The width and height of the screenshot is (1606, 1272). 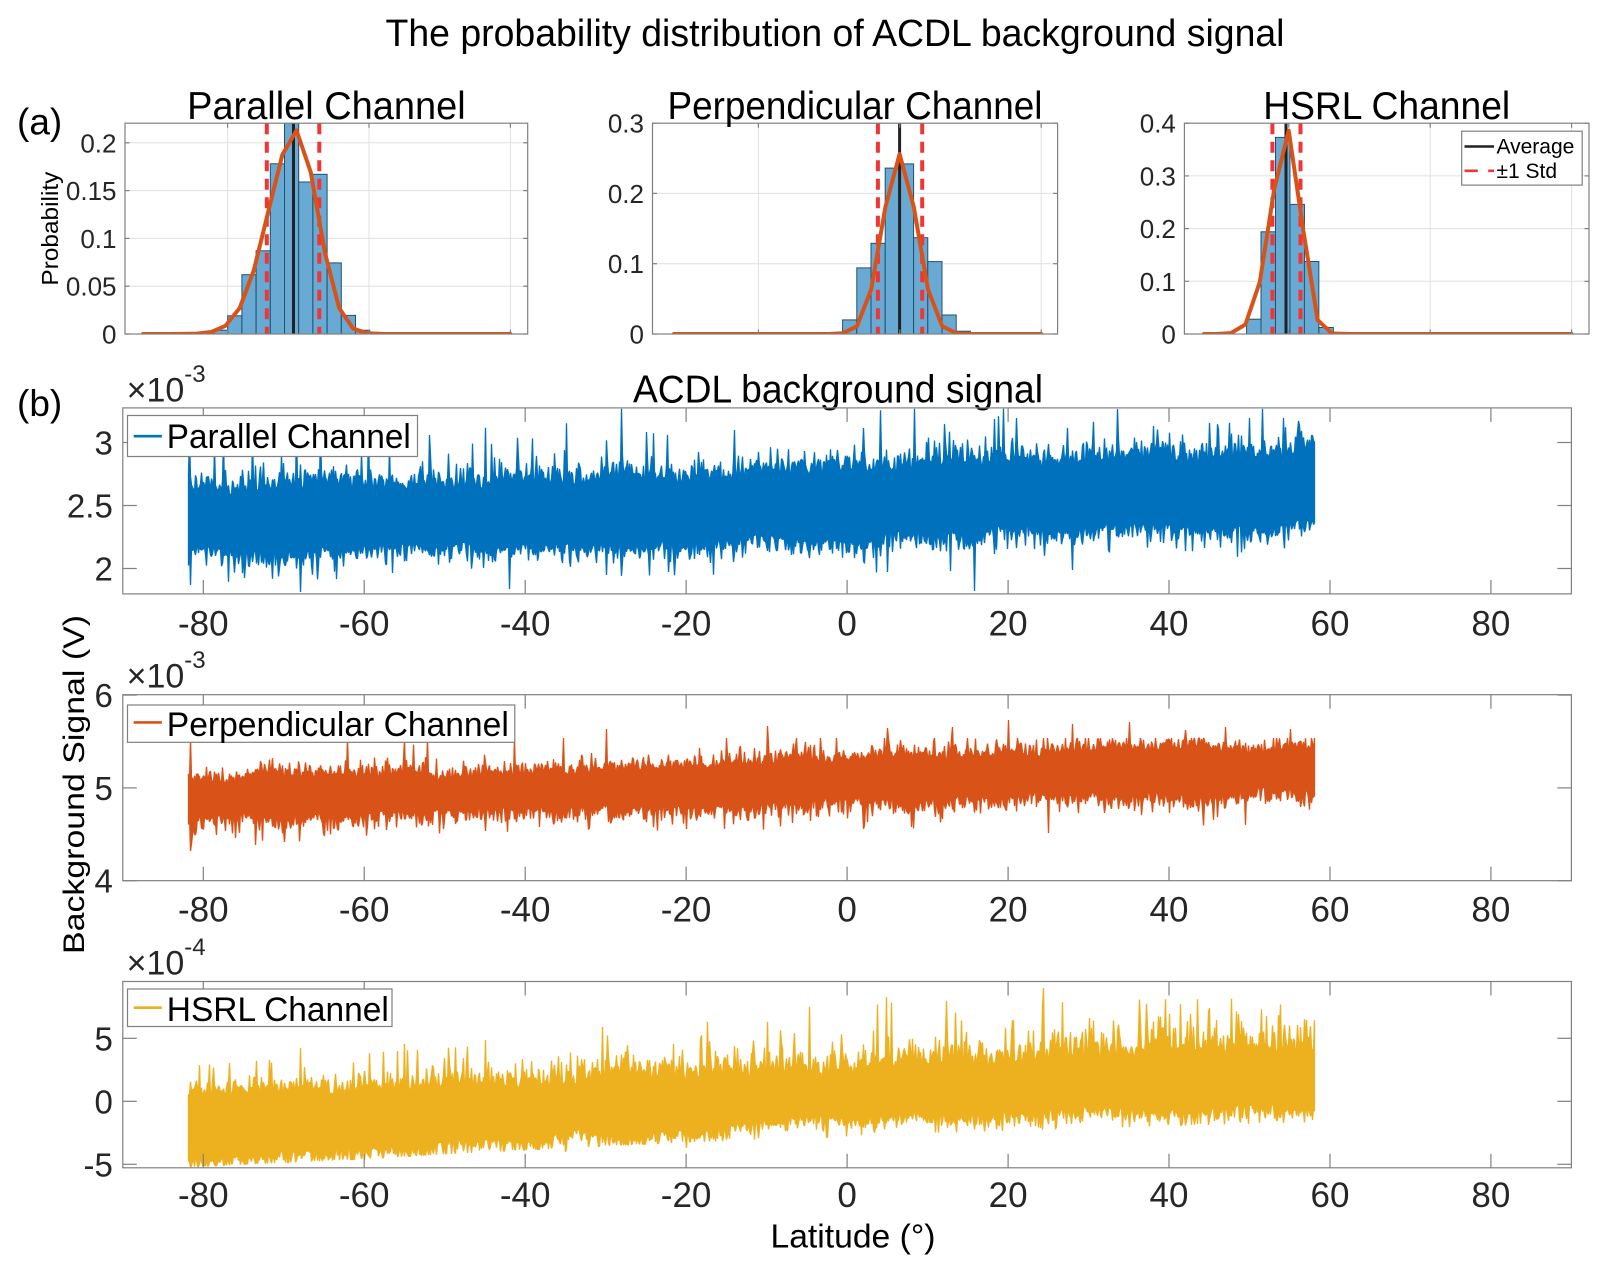 I want to click on svg-text: (b), so click(x=39, y=403).